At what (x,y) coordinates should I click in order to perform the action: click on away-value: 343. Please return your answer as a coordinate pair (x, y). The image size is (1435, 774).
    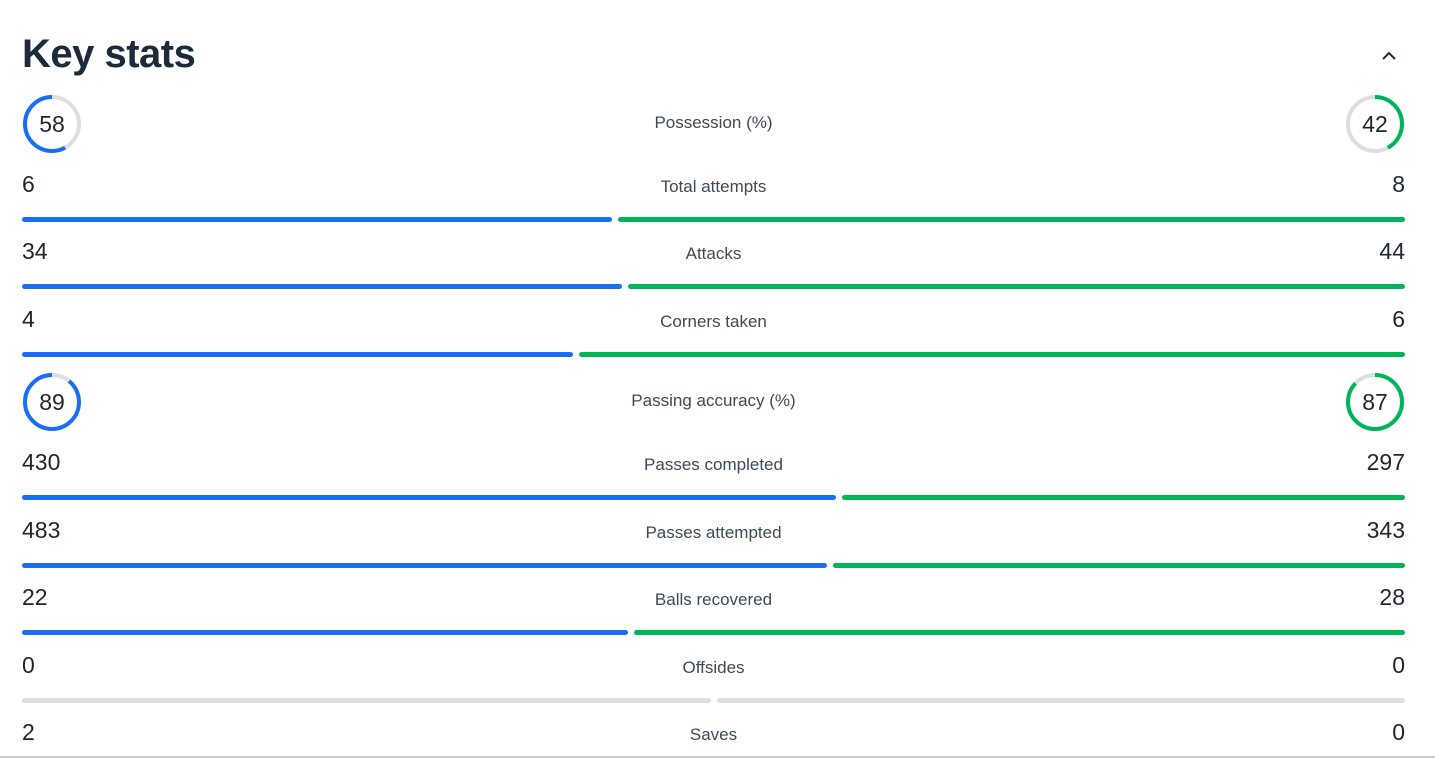
    Looking at the image, I should click on (1385, 530).